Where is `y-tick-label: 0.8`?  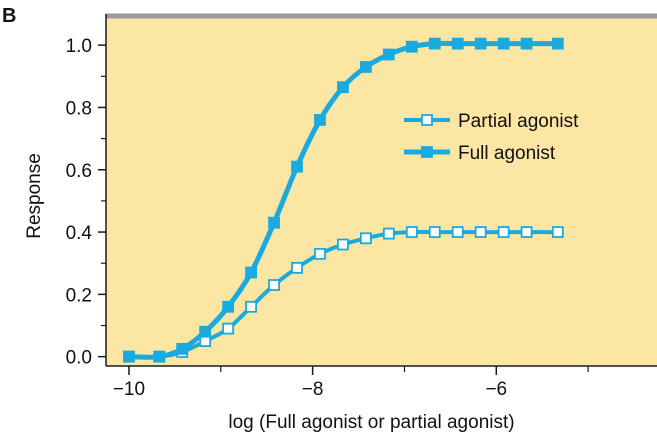 y-tick-label: 0.8 is located at coordinates (79, 108).